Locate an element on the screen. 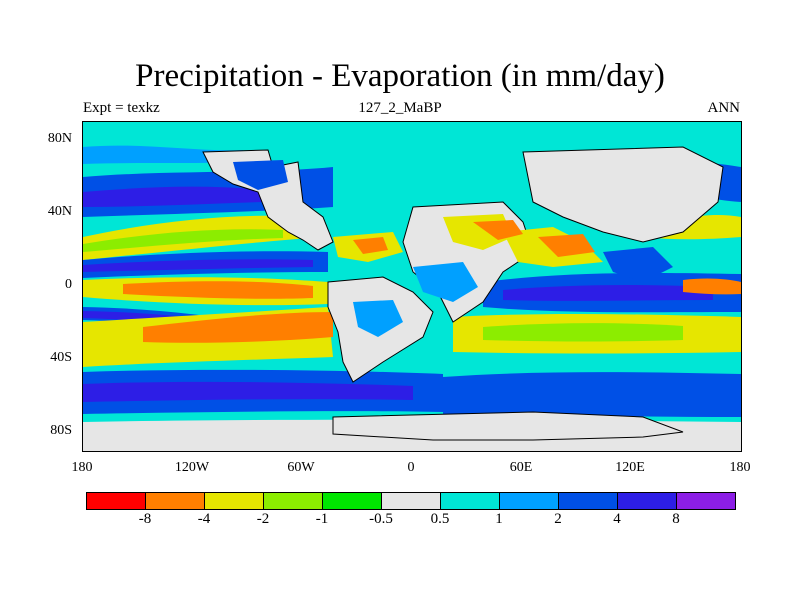 The height and width of the screenshot is (600, 800). lon-tick-label: 60W is located at coordinates (301, 467).